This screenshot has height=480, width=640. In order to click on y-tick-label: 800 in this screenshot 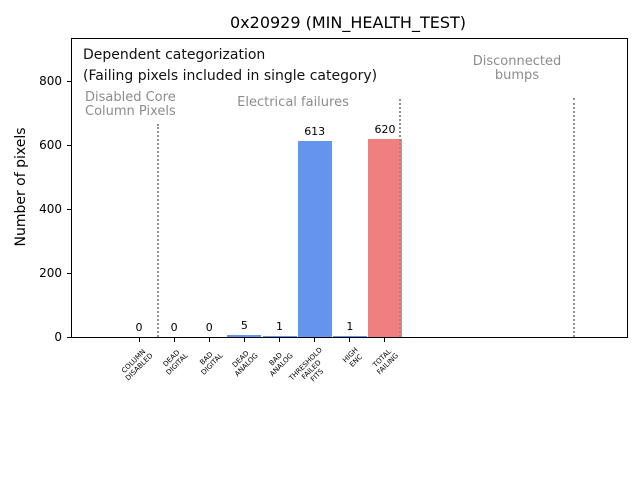, I will do `click(50, 81)`.